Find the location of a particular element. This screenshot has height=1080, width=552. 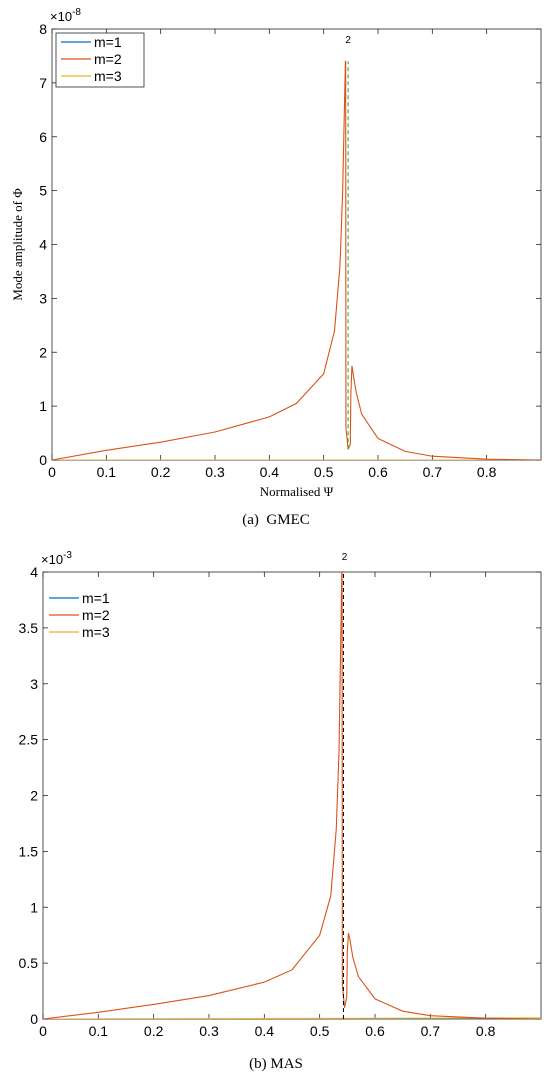

caption-a-label: (a) is located at coordinates (250, 520).